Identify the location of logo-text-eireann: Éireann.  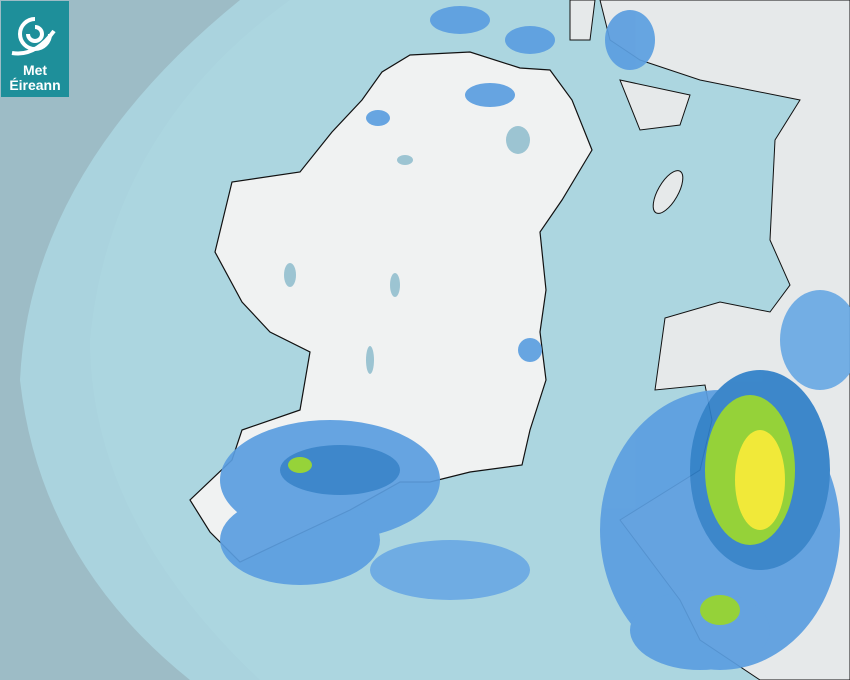
(35, 85).